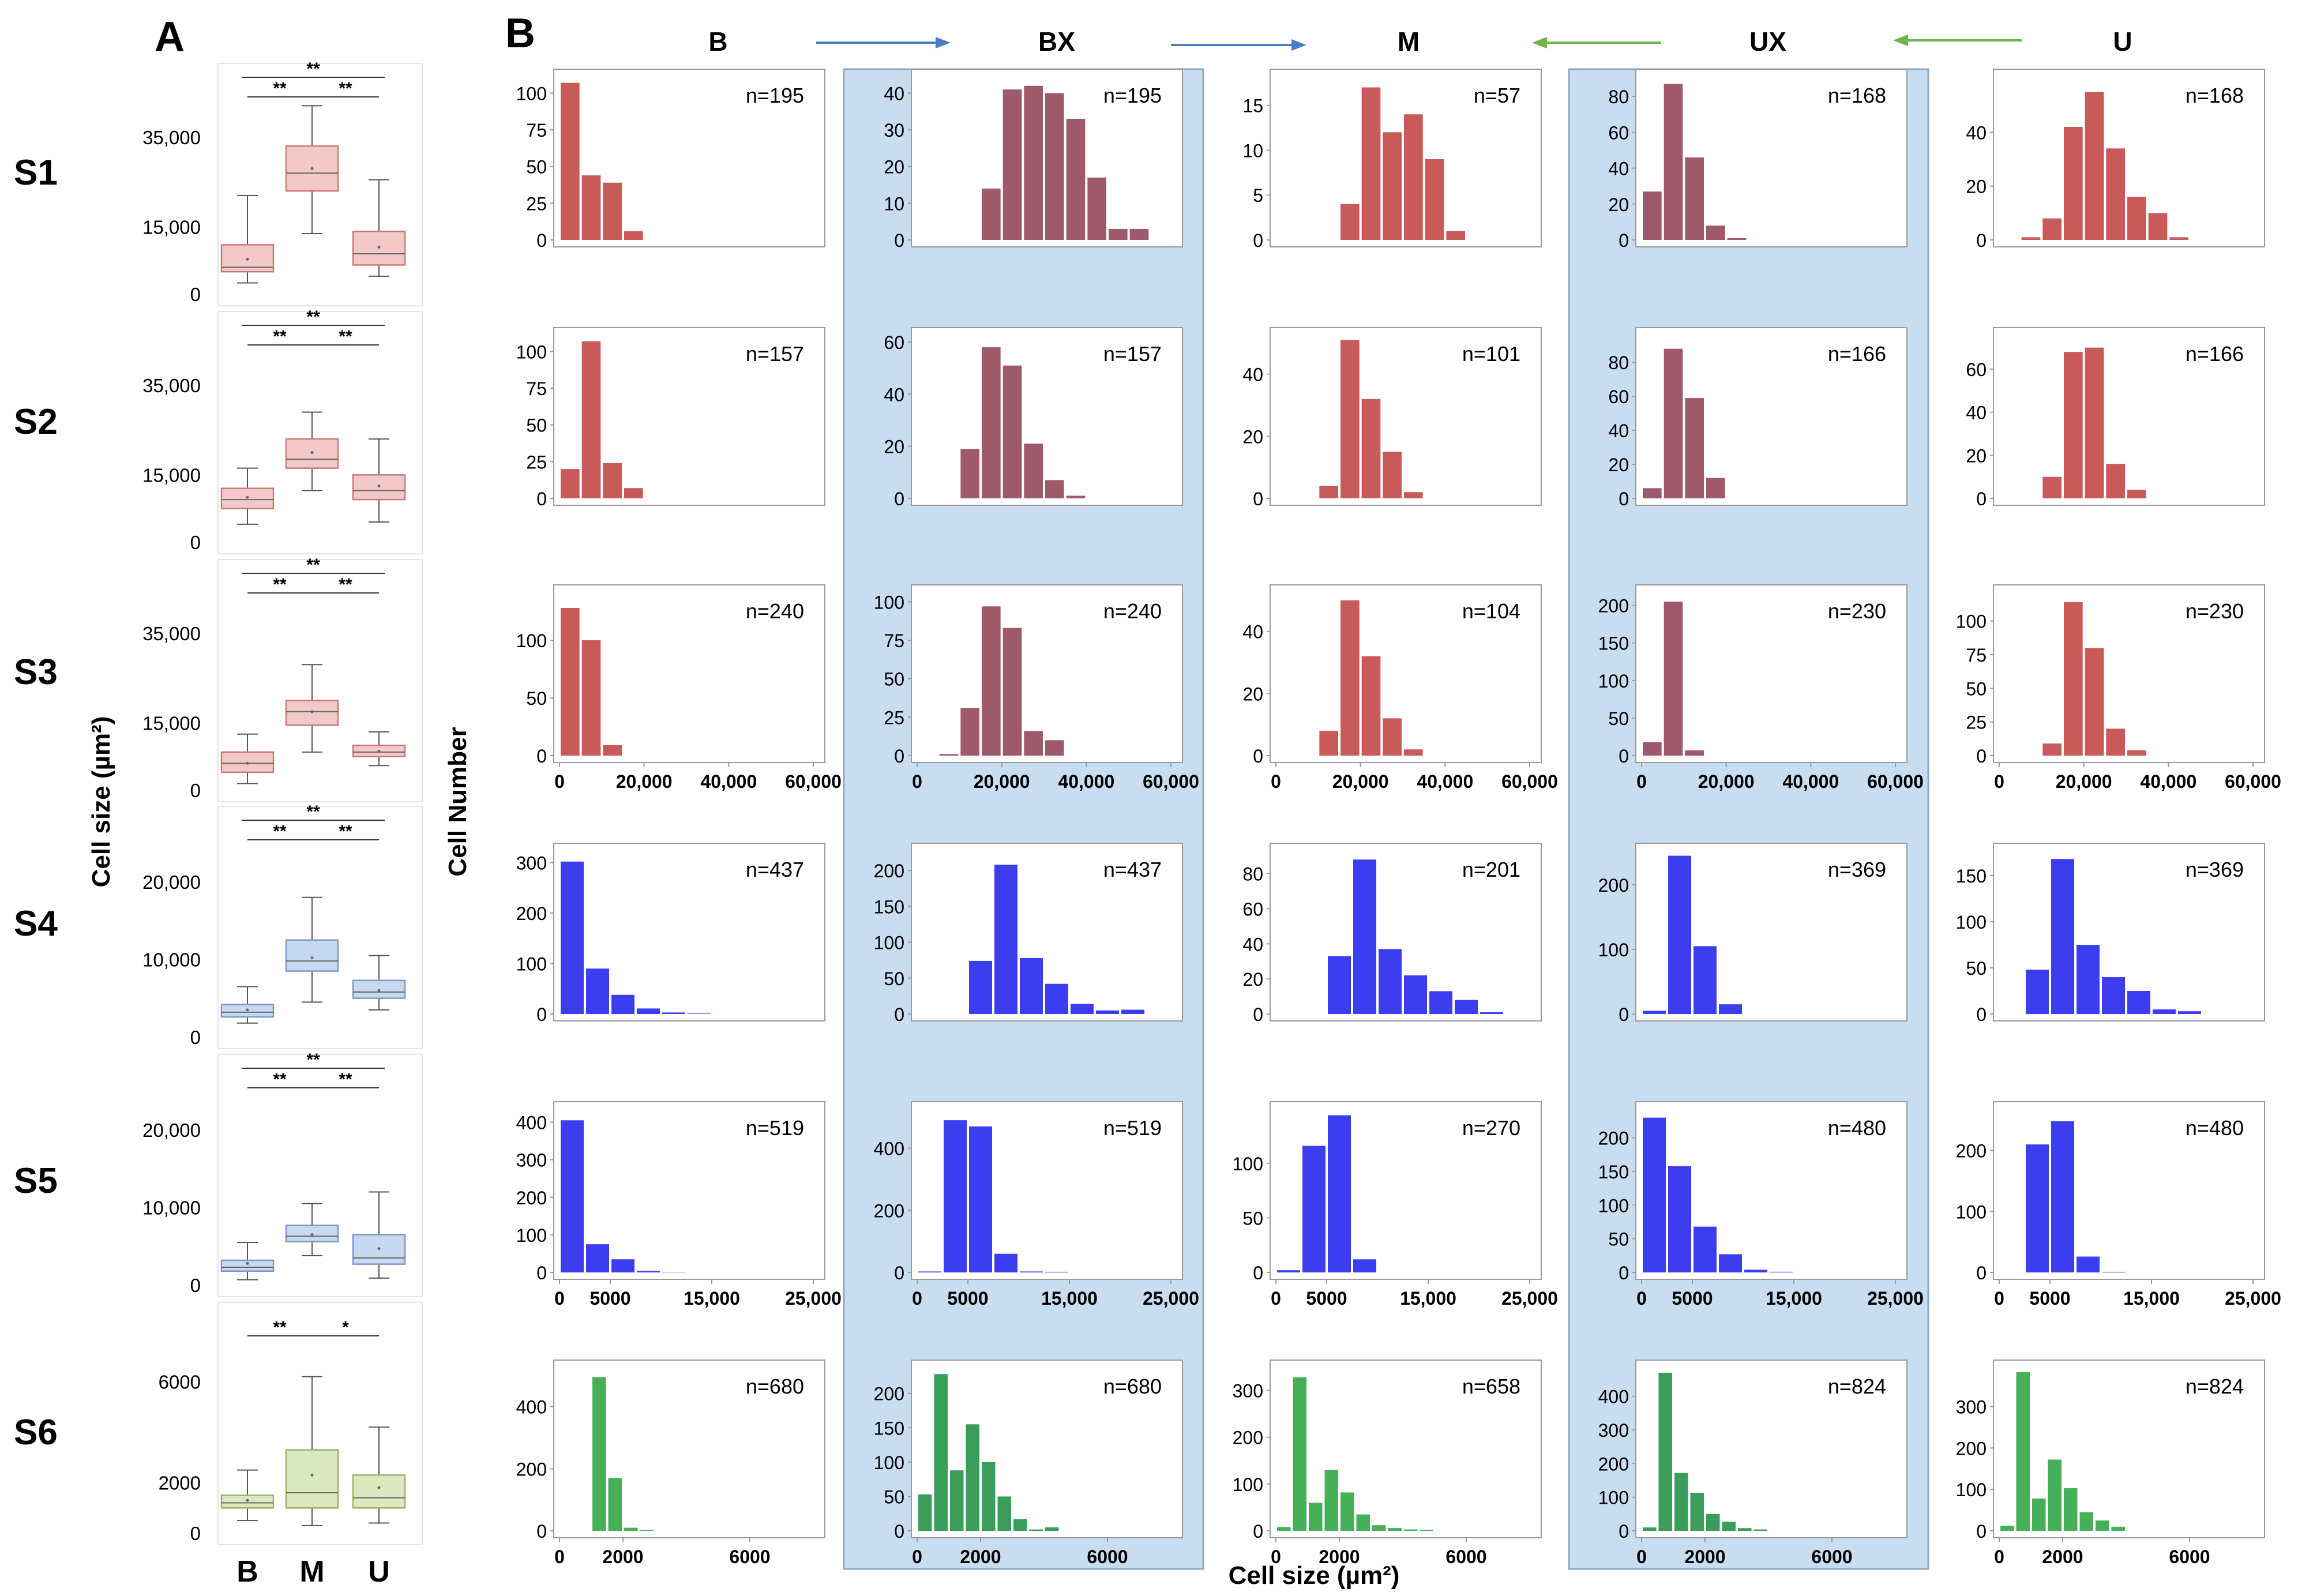 Image resolution: width=2298 pixels, height=1596 pixels. Describe the element at coordinates (1618, 396) in the screenshot. I see `histogram-ytick-label: 60` at that location.